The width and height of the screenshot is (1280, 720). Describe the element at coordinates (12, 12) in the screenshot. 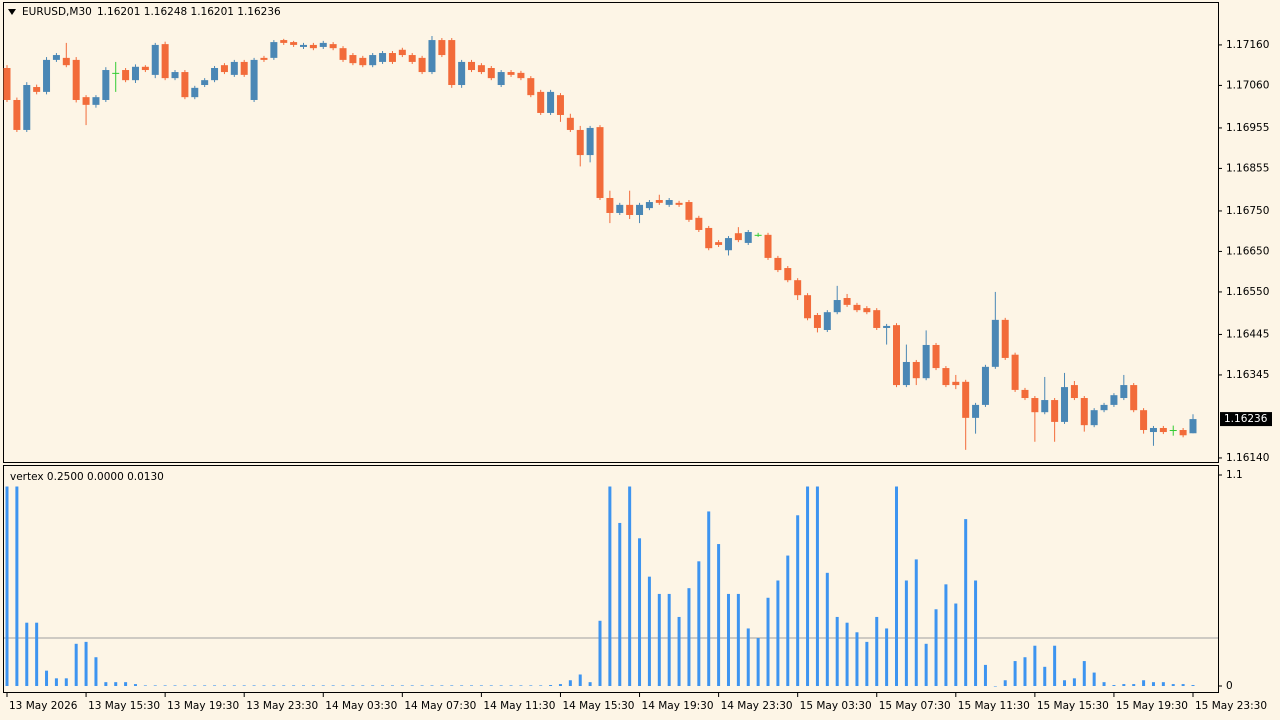

I see `menu-arrow` at that location.